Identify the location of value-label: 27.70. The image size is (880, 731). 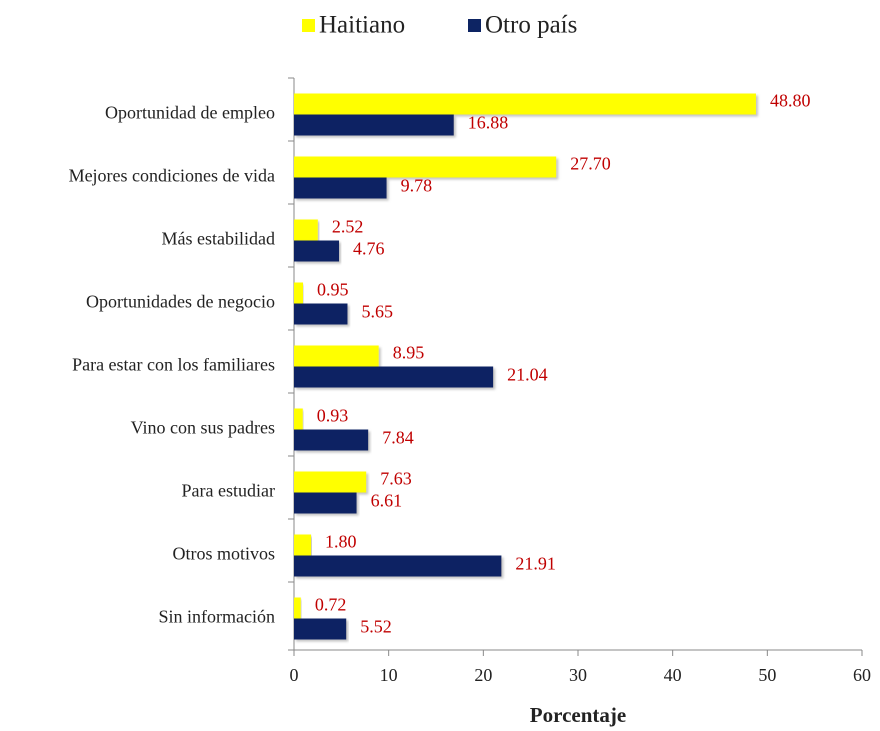
(590, 164).